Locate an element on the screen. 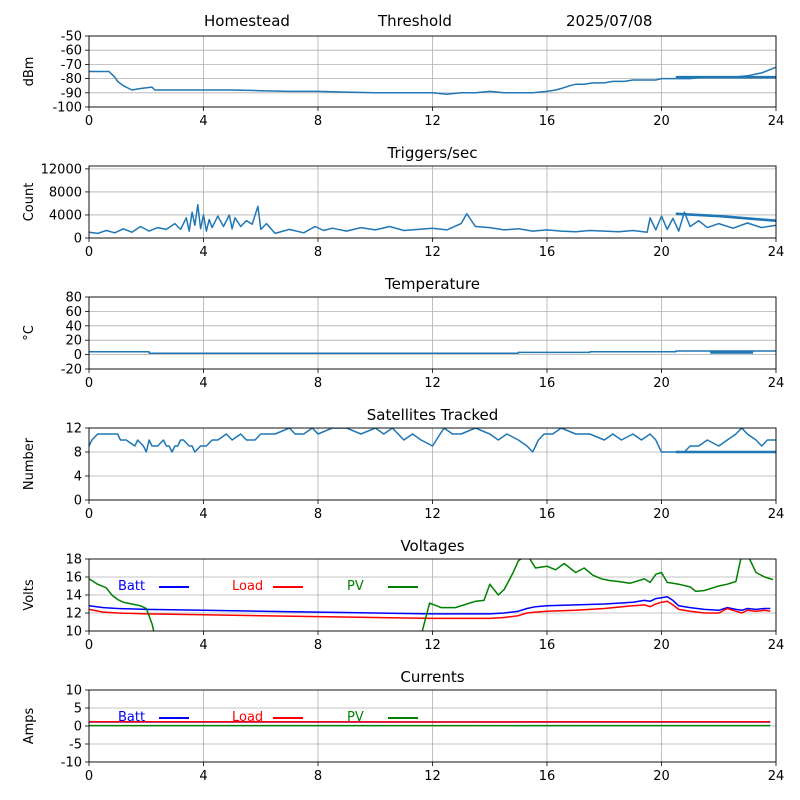 The width and height of the screenshot is (800, 800). series-line-load is located at coordinates (430, 610).